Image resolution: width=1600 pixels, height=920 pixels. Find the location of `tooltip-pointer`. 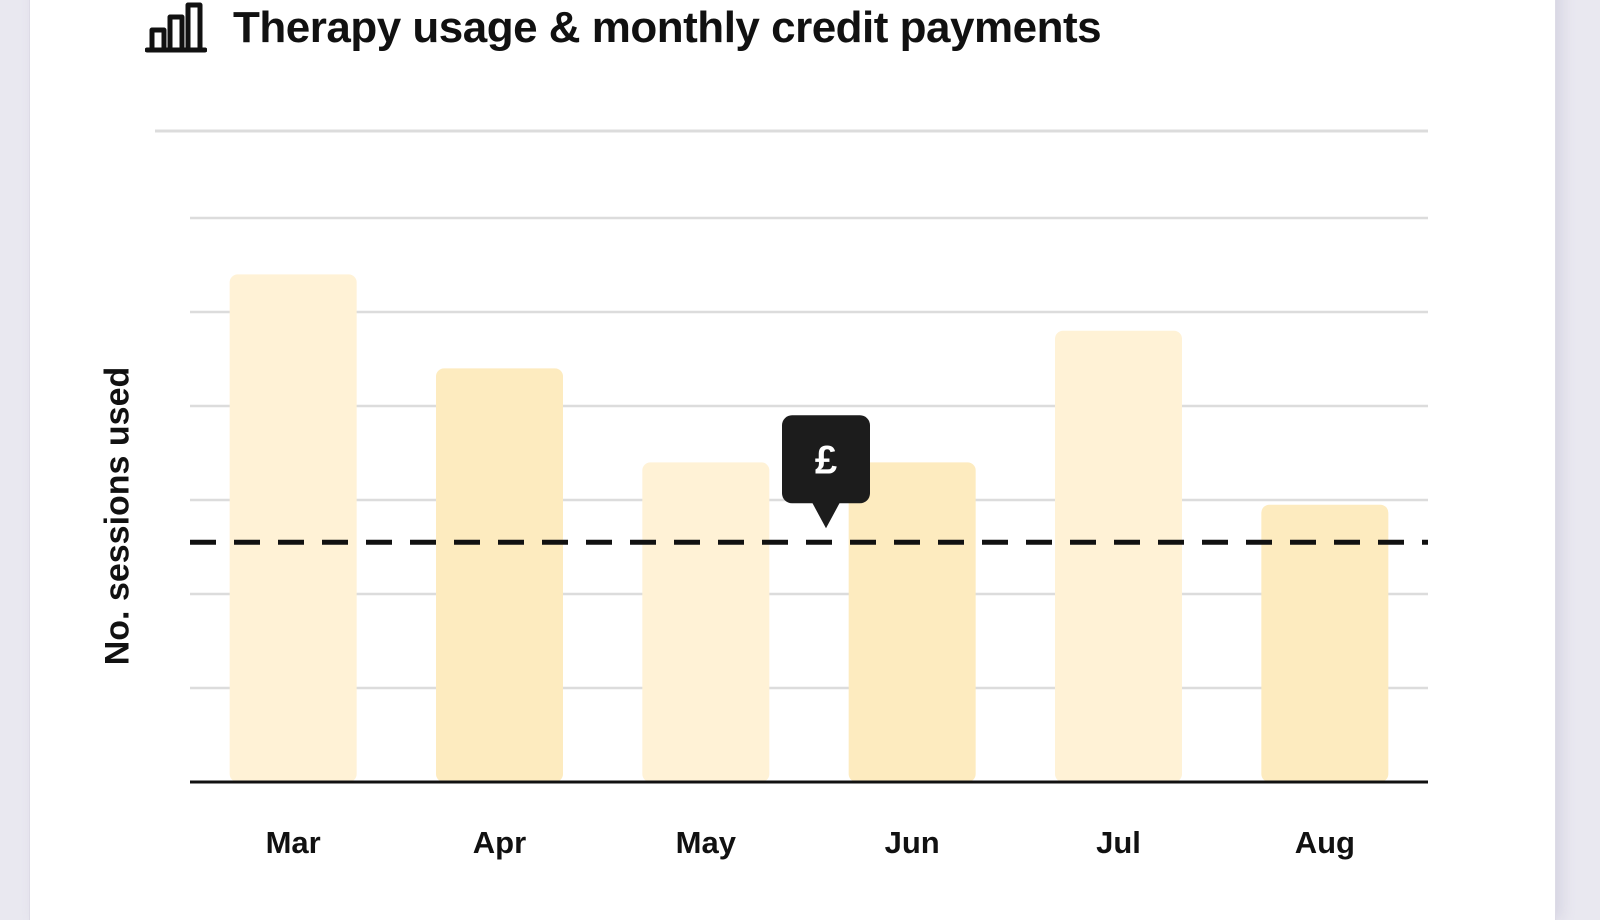

tooltip-pointer is located at coordinates (826, 515).